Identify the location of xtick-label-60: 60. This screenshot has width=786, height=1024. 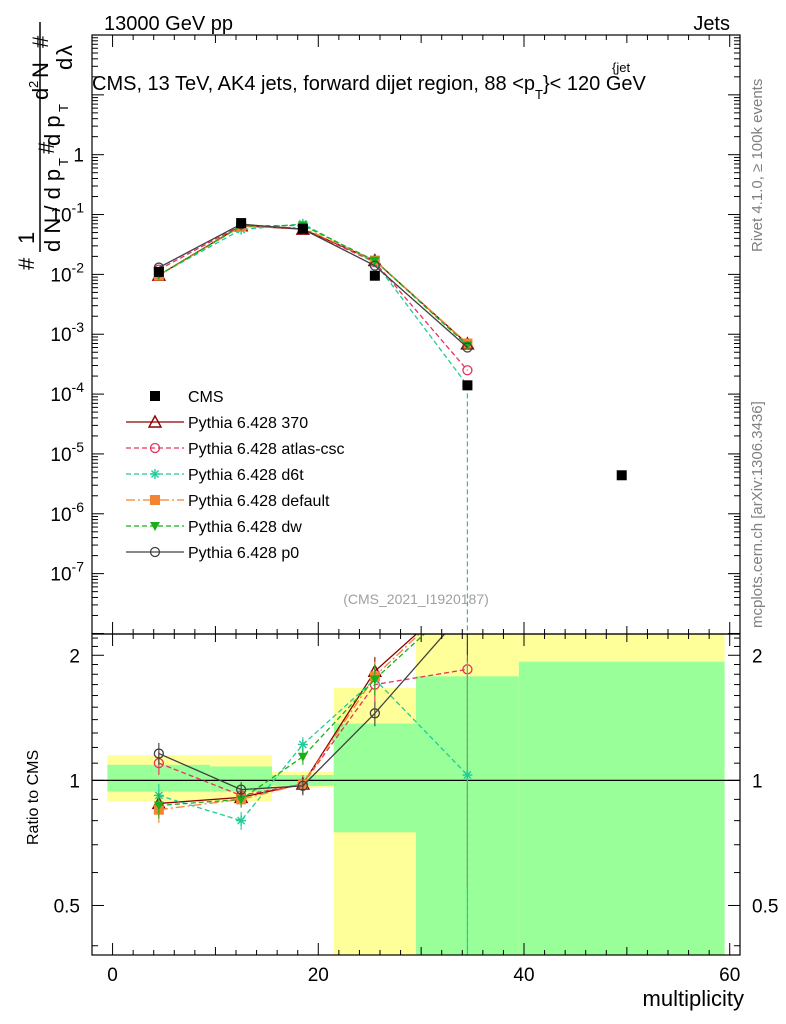
(729, 975).